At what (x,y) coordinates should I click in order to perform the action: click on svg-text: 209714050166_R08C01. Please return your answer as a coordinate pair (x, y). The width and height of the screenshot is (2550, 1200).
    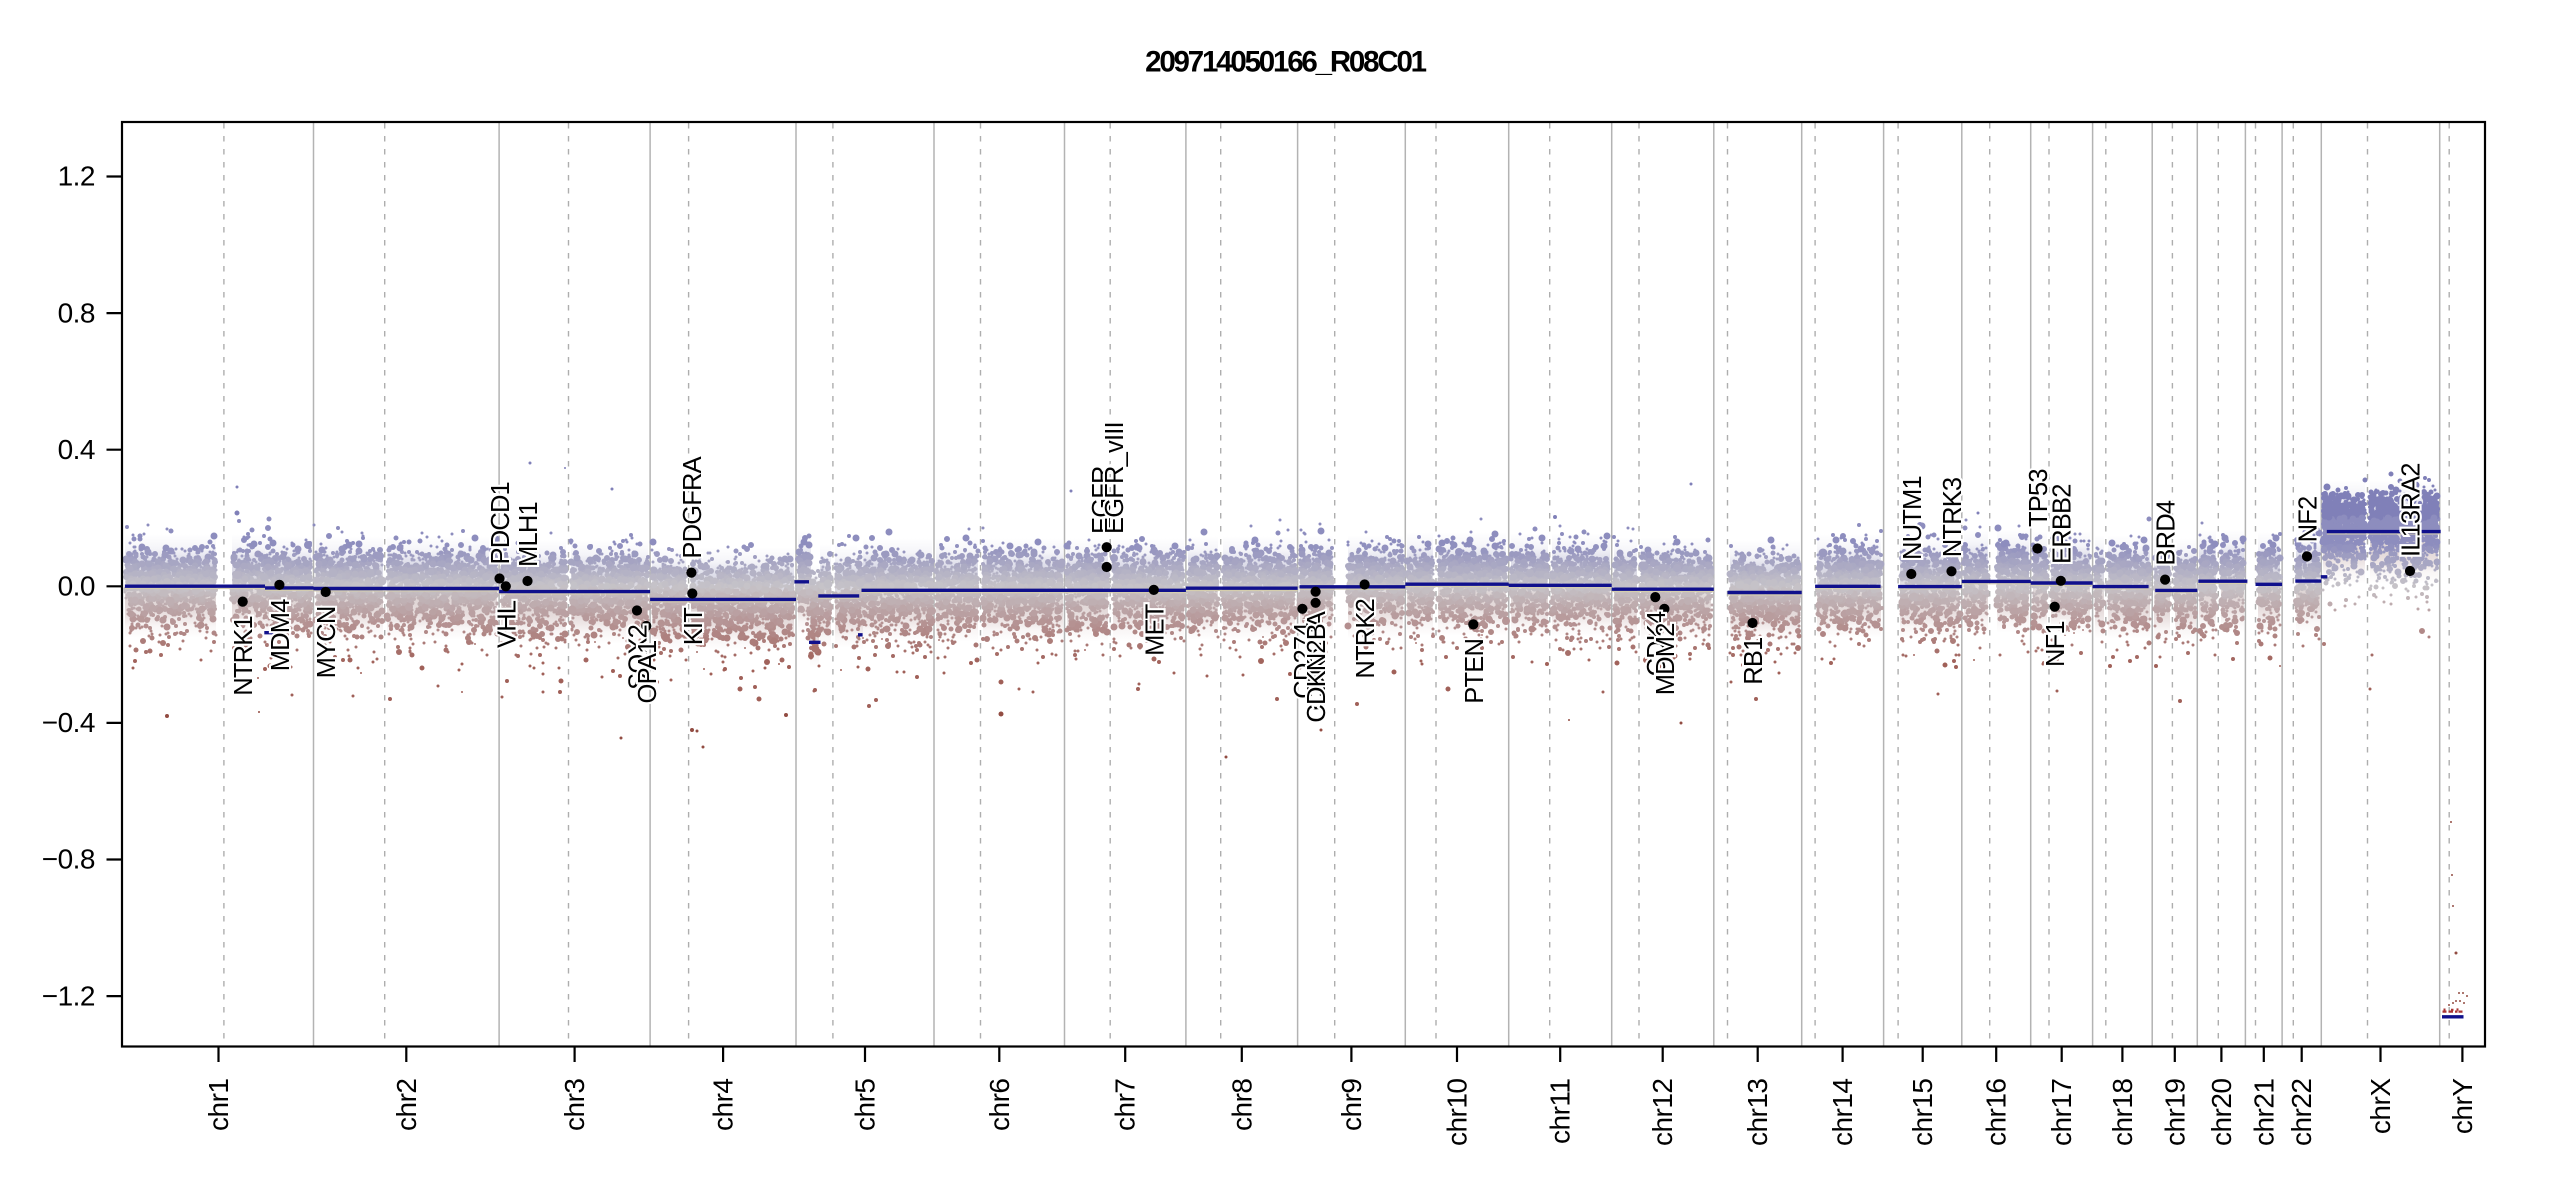
    Looking at the image, I should click on (1286, 62).